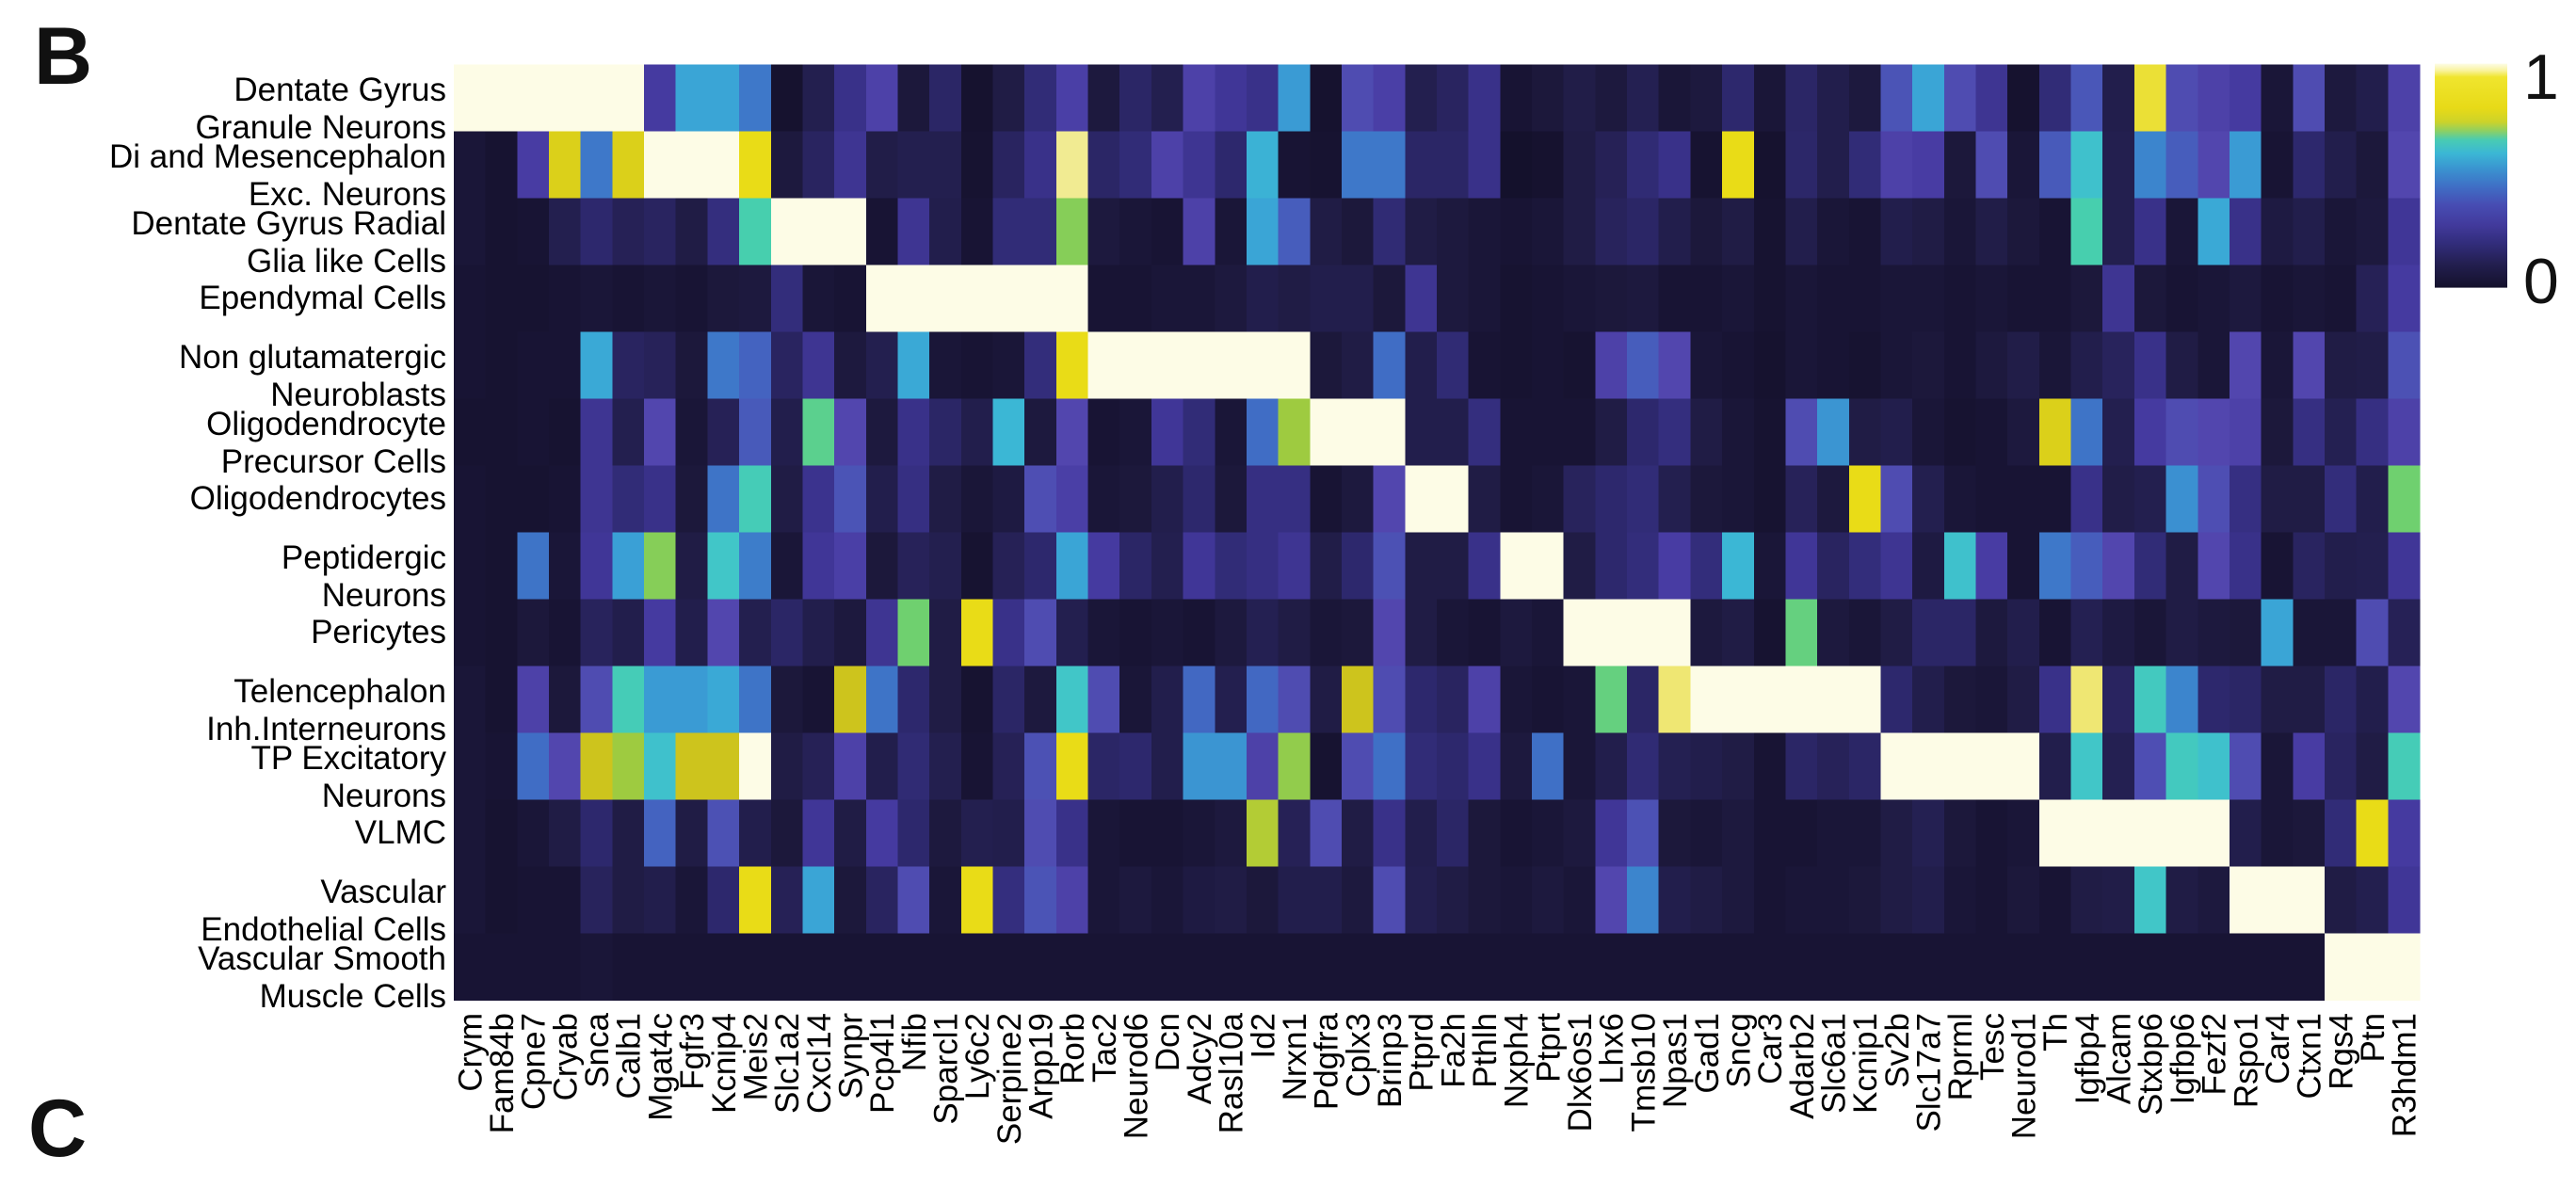 The image size is (2576, 1188). Describe the element at coordinates (1738, 1050) in the screenshot. I see `svg-text: Sncg` at that location.